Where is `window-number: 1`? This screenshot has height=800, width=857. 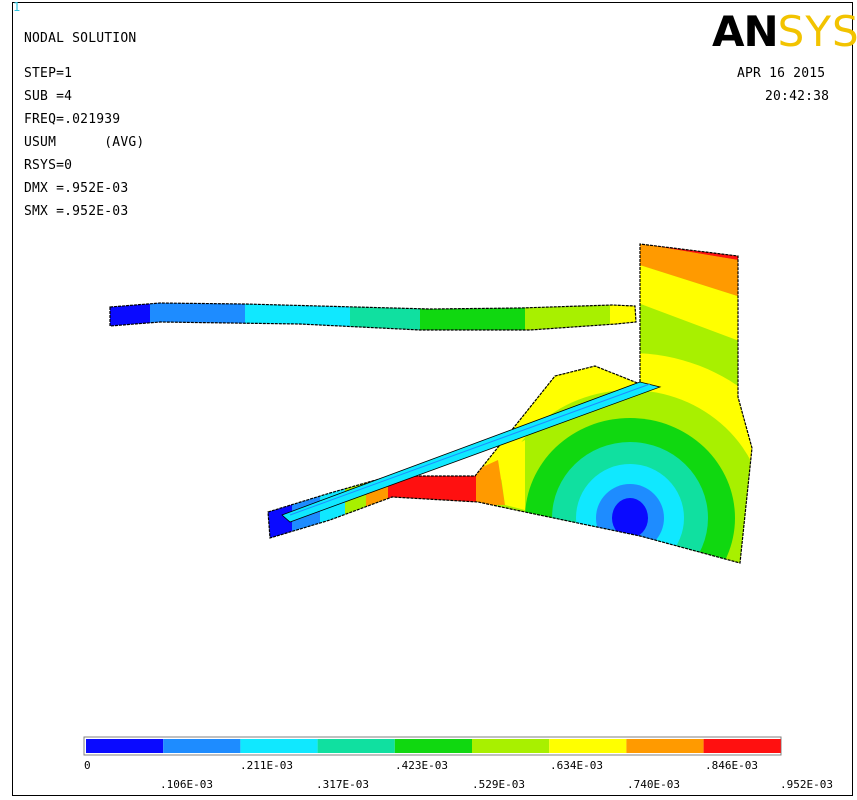
window-number: 1 is located at coordinates (17, 7).